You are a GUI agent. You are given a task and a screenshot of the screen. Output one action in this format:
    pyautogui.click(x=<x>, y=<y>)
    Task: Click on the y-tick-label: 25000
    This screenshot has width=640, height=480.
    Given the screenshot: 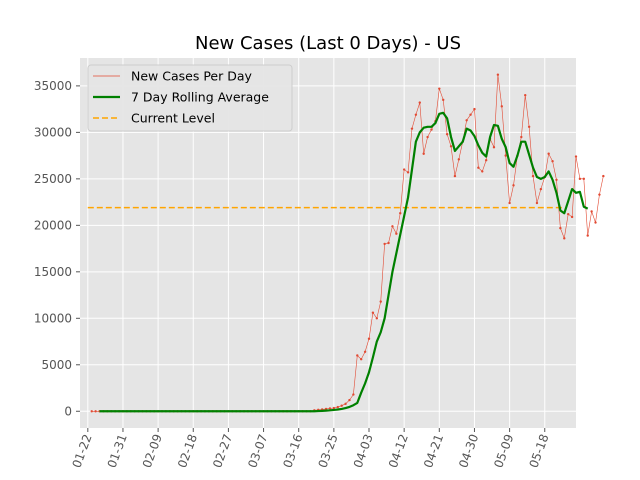 What is the action you would take?
    pyautogui.click(x=53, y=179)
    